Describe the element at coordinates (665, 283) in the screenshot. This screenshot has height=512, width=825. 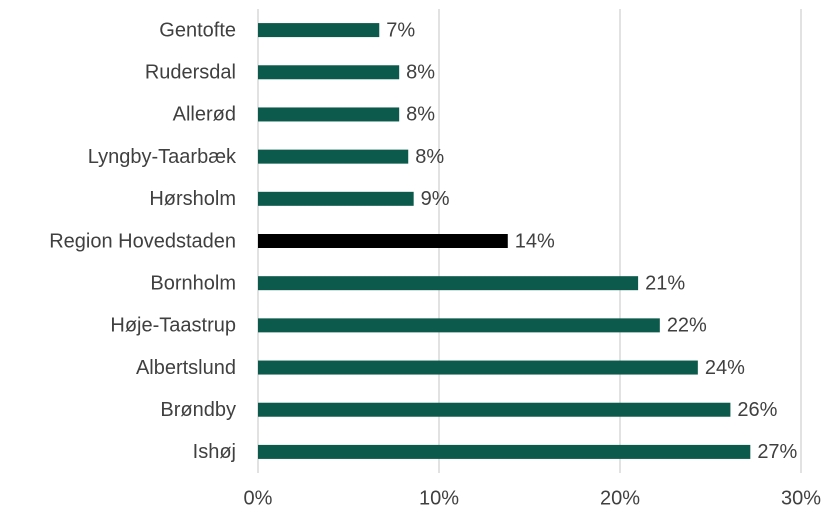
I see `value-label: 21%` at that location.